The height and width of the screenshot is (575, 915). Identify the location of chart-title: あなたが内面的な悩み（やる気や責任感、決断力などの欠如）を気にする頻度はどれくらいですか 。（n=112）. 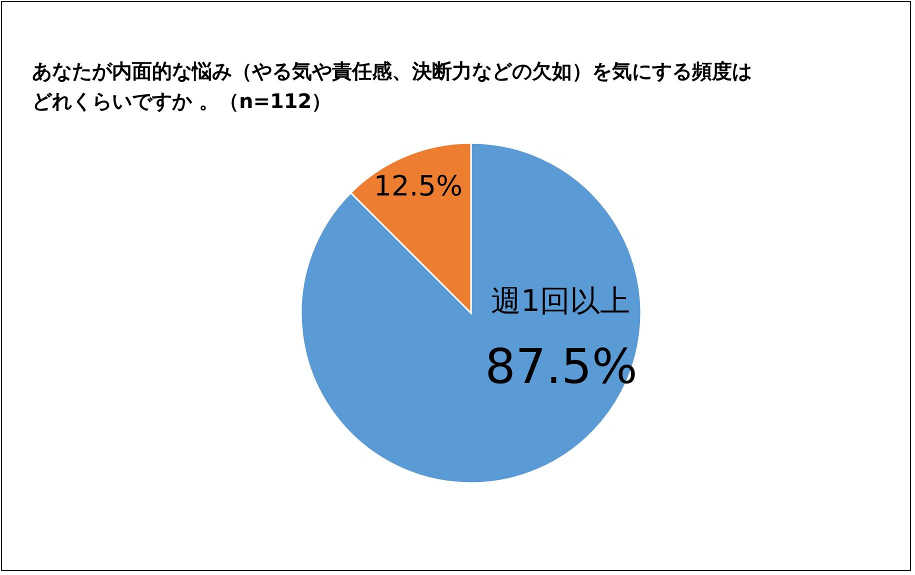
(392, 86).